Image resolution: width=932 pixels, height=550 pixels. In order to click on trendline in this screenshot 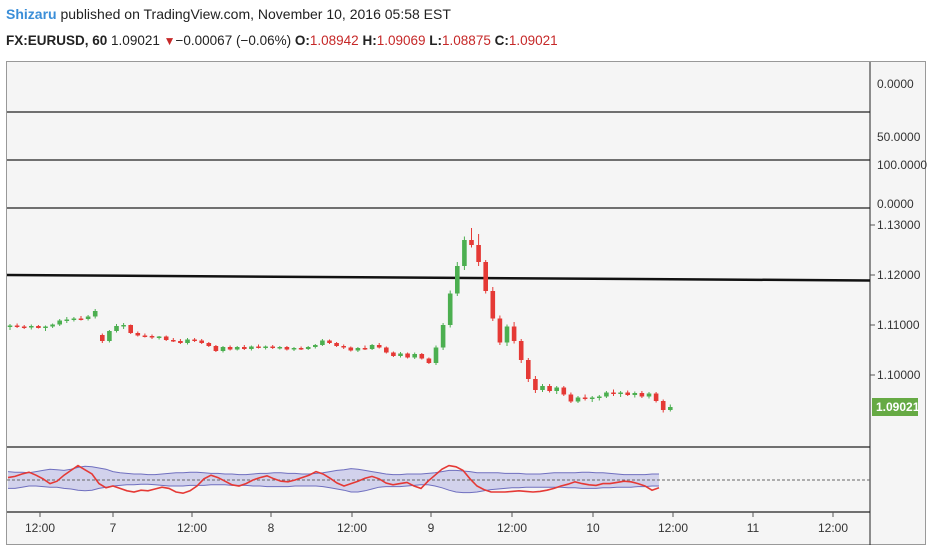, I will do `click(438, 277)`.